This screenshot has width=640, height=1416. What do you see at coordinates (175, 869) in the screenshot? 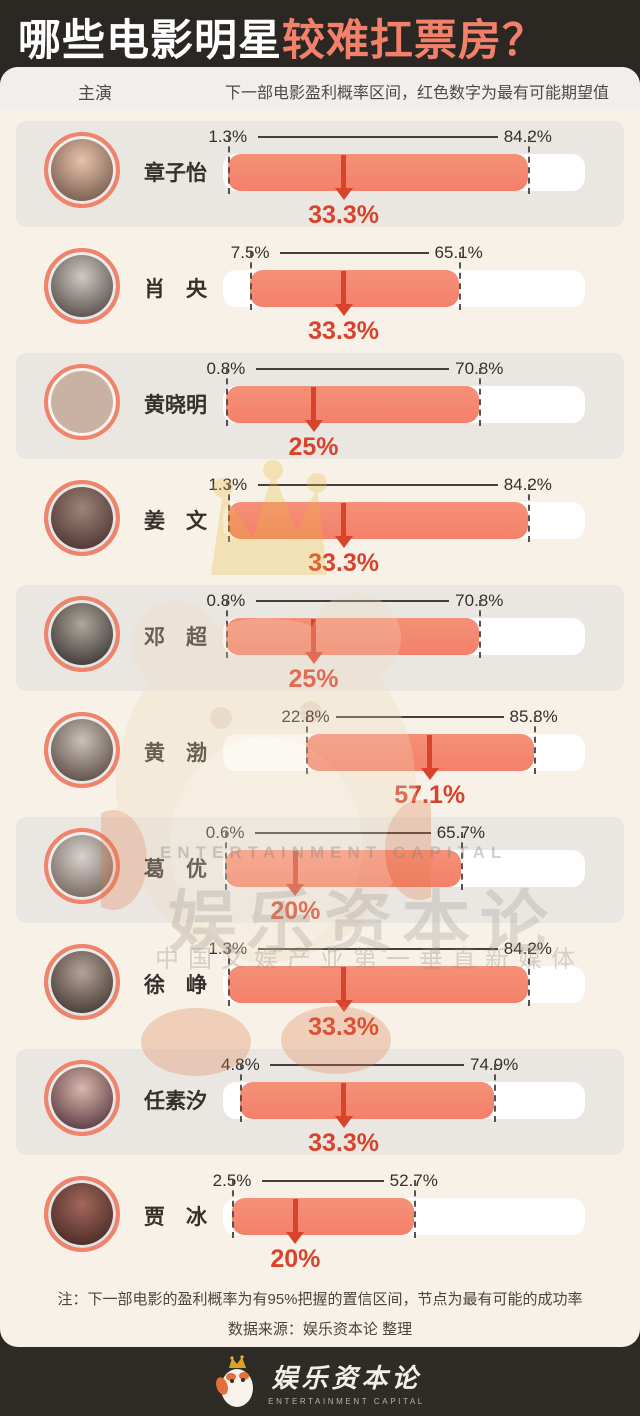
I see `star-name: 葛 优` at bounding box center [175, 869].